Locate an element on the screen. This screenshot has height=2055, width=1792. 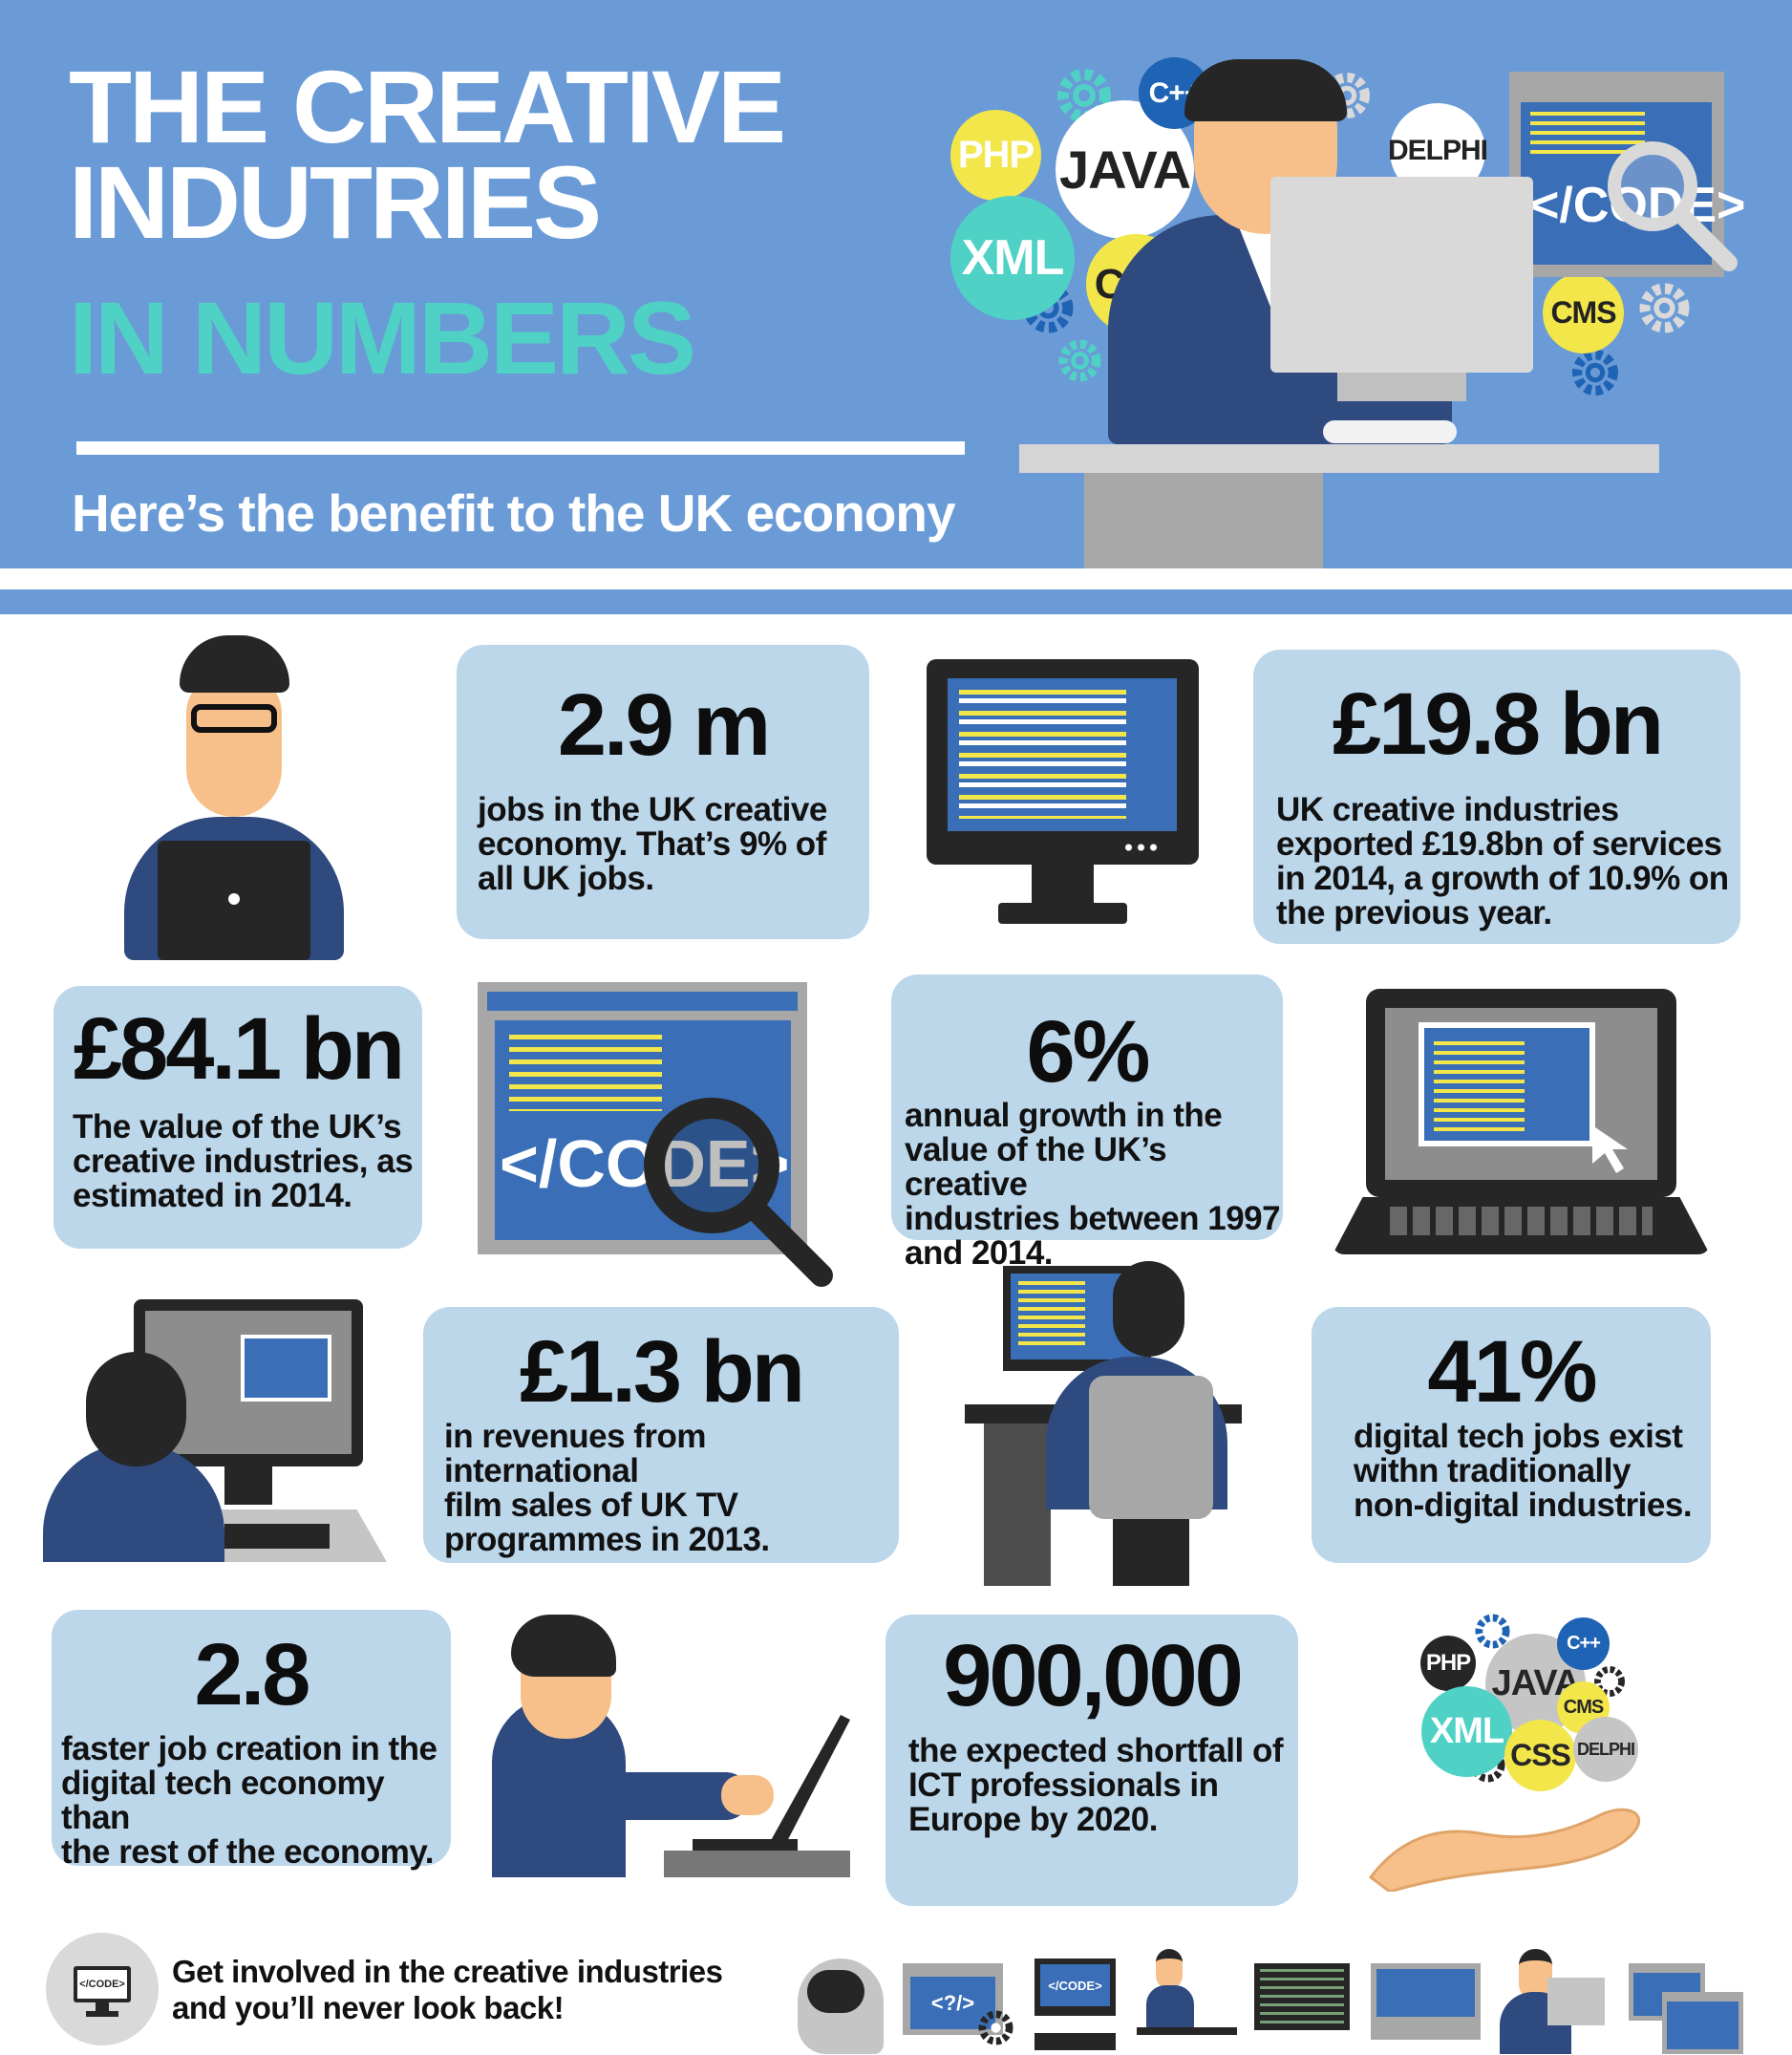
stat-value: 900,000 is located at coordinates (1093, 1675).